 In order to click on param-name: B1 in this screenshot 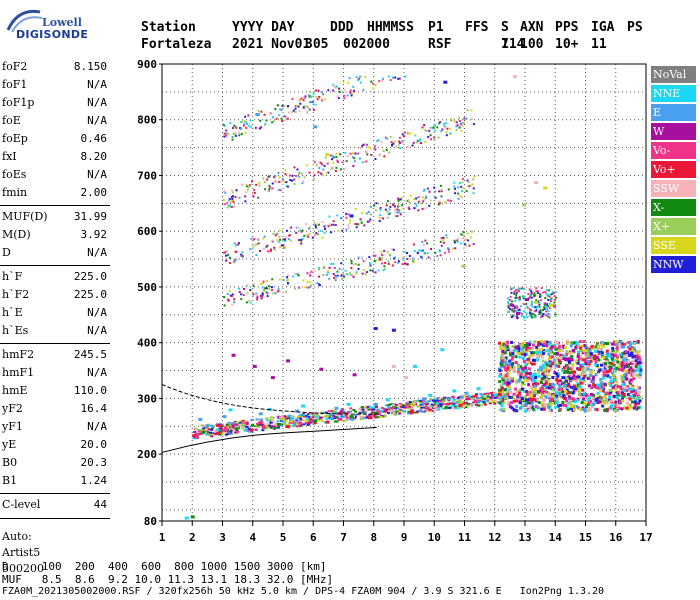, I will do `click(10, 480)`.